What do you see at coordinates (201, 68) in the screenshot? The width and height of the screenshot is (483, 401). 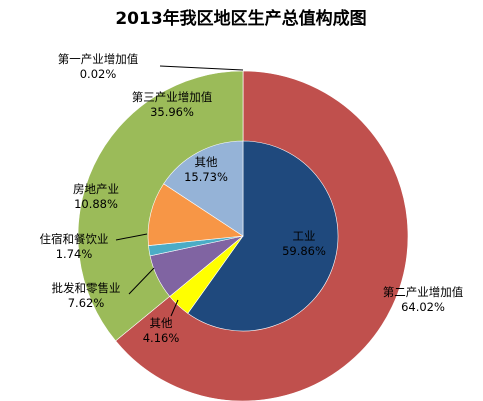 I see `leader-primary-industry` at bounding box center [201, 68].